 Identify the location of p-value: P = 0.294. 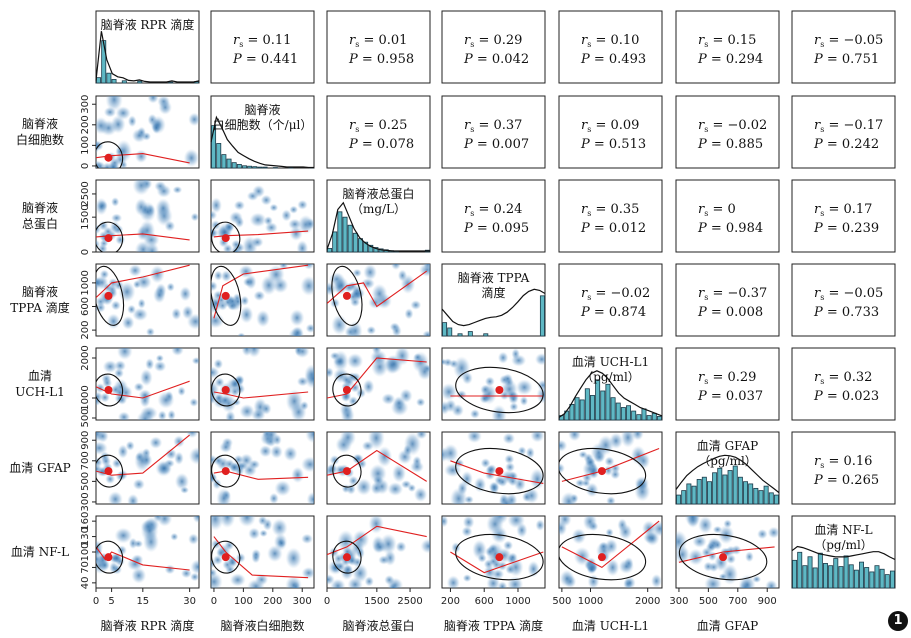
(730, 59).